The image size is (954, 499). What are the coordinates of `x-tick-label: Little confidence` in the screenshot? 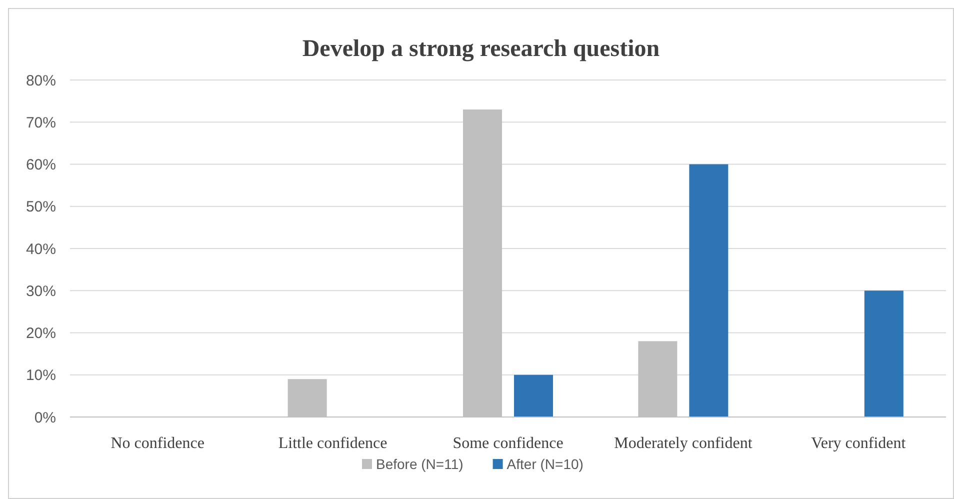 It's located at (333, 443).